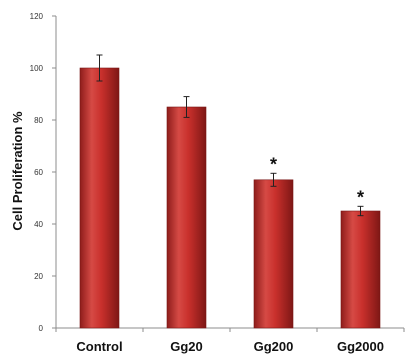  What do you see at coordinates (273, 179) in the screenshot?
I see `error-bar-gg200` at bounding box center [273, 179].